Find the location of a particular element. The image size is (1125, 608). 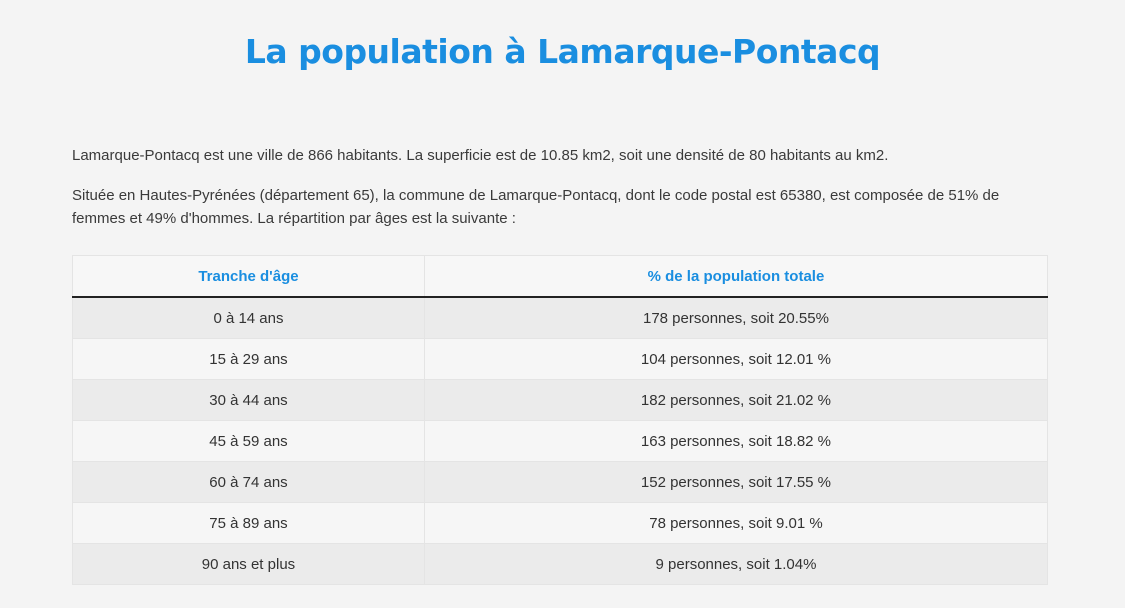

table-row: 75 à 89 ans 78 personnes, soit 9.01 % is located at coordinates (560, 523).